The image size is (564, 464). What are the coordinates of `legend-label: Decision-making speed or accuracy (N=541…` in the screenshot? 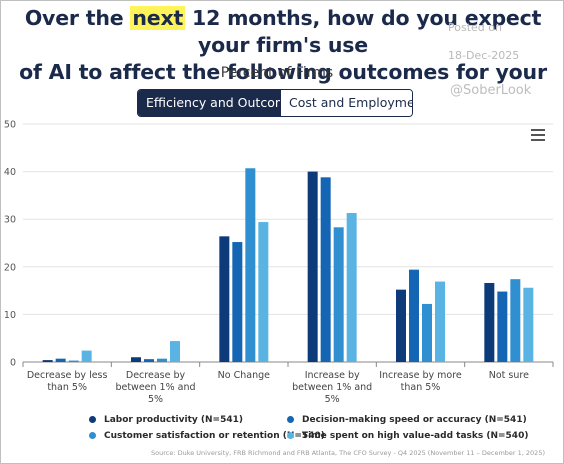 It's located at (414, 420).